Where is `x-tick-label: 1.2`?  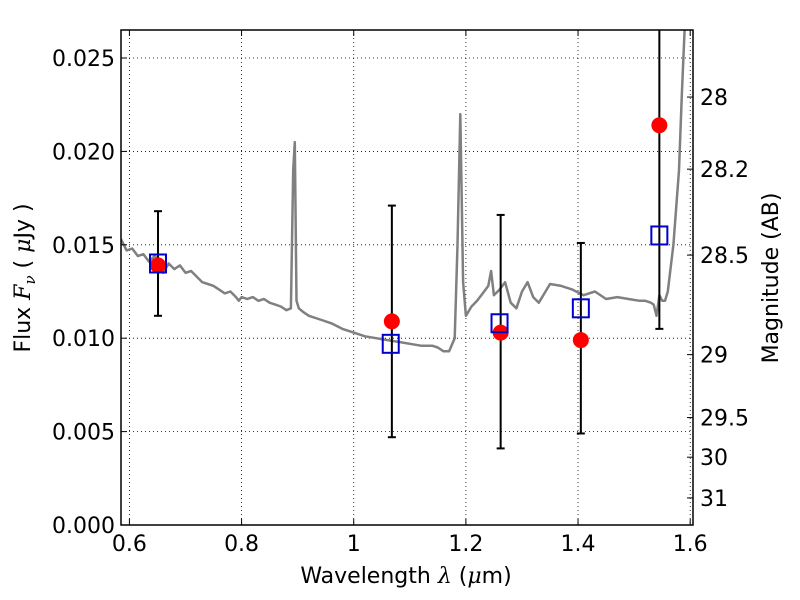 x-tick-label: 1.2 is located at coordinates (465, 544).